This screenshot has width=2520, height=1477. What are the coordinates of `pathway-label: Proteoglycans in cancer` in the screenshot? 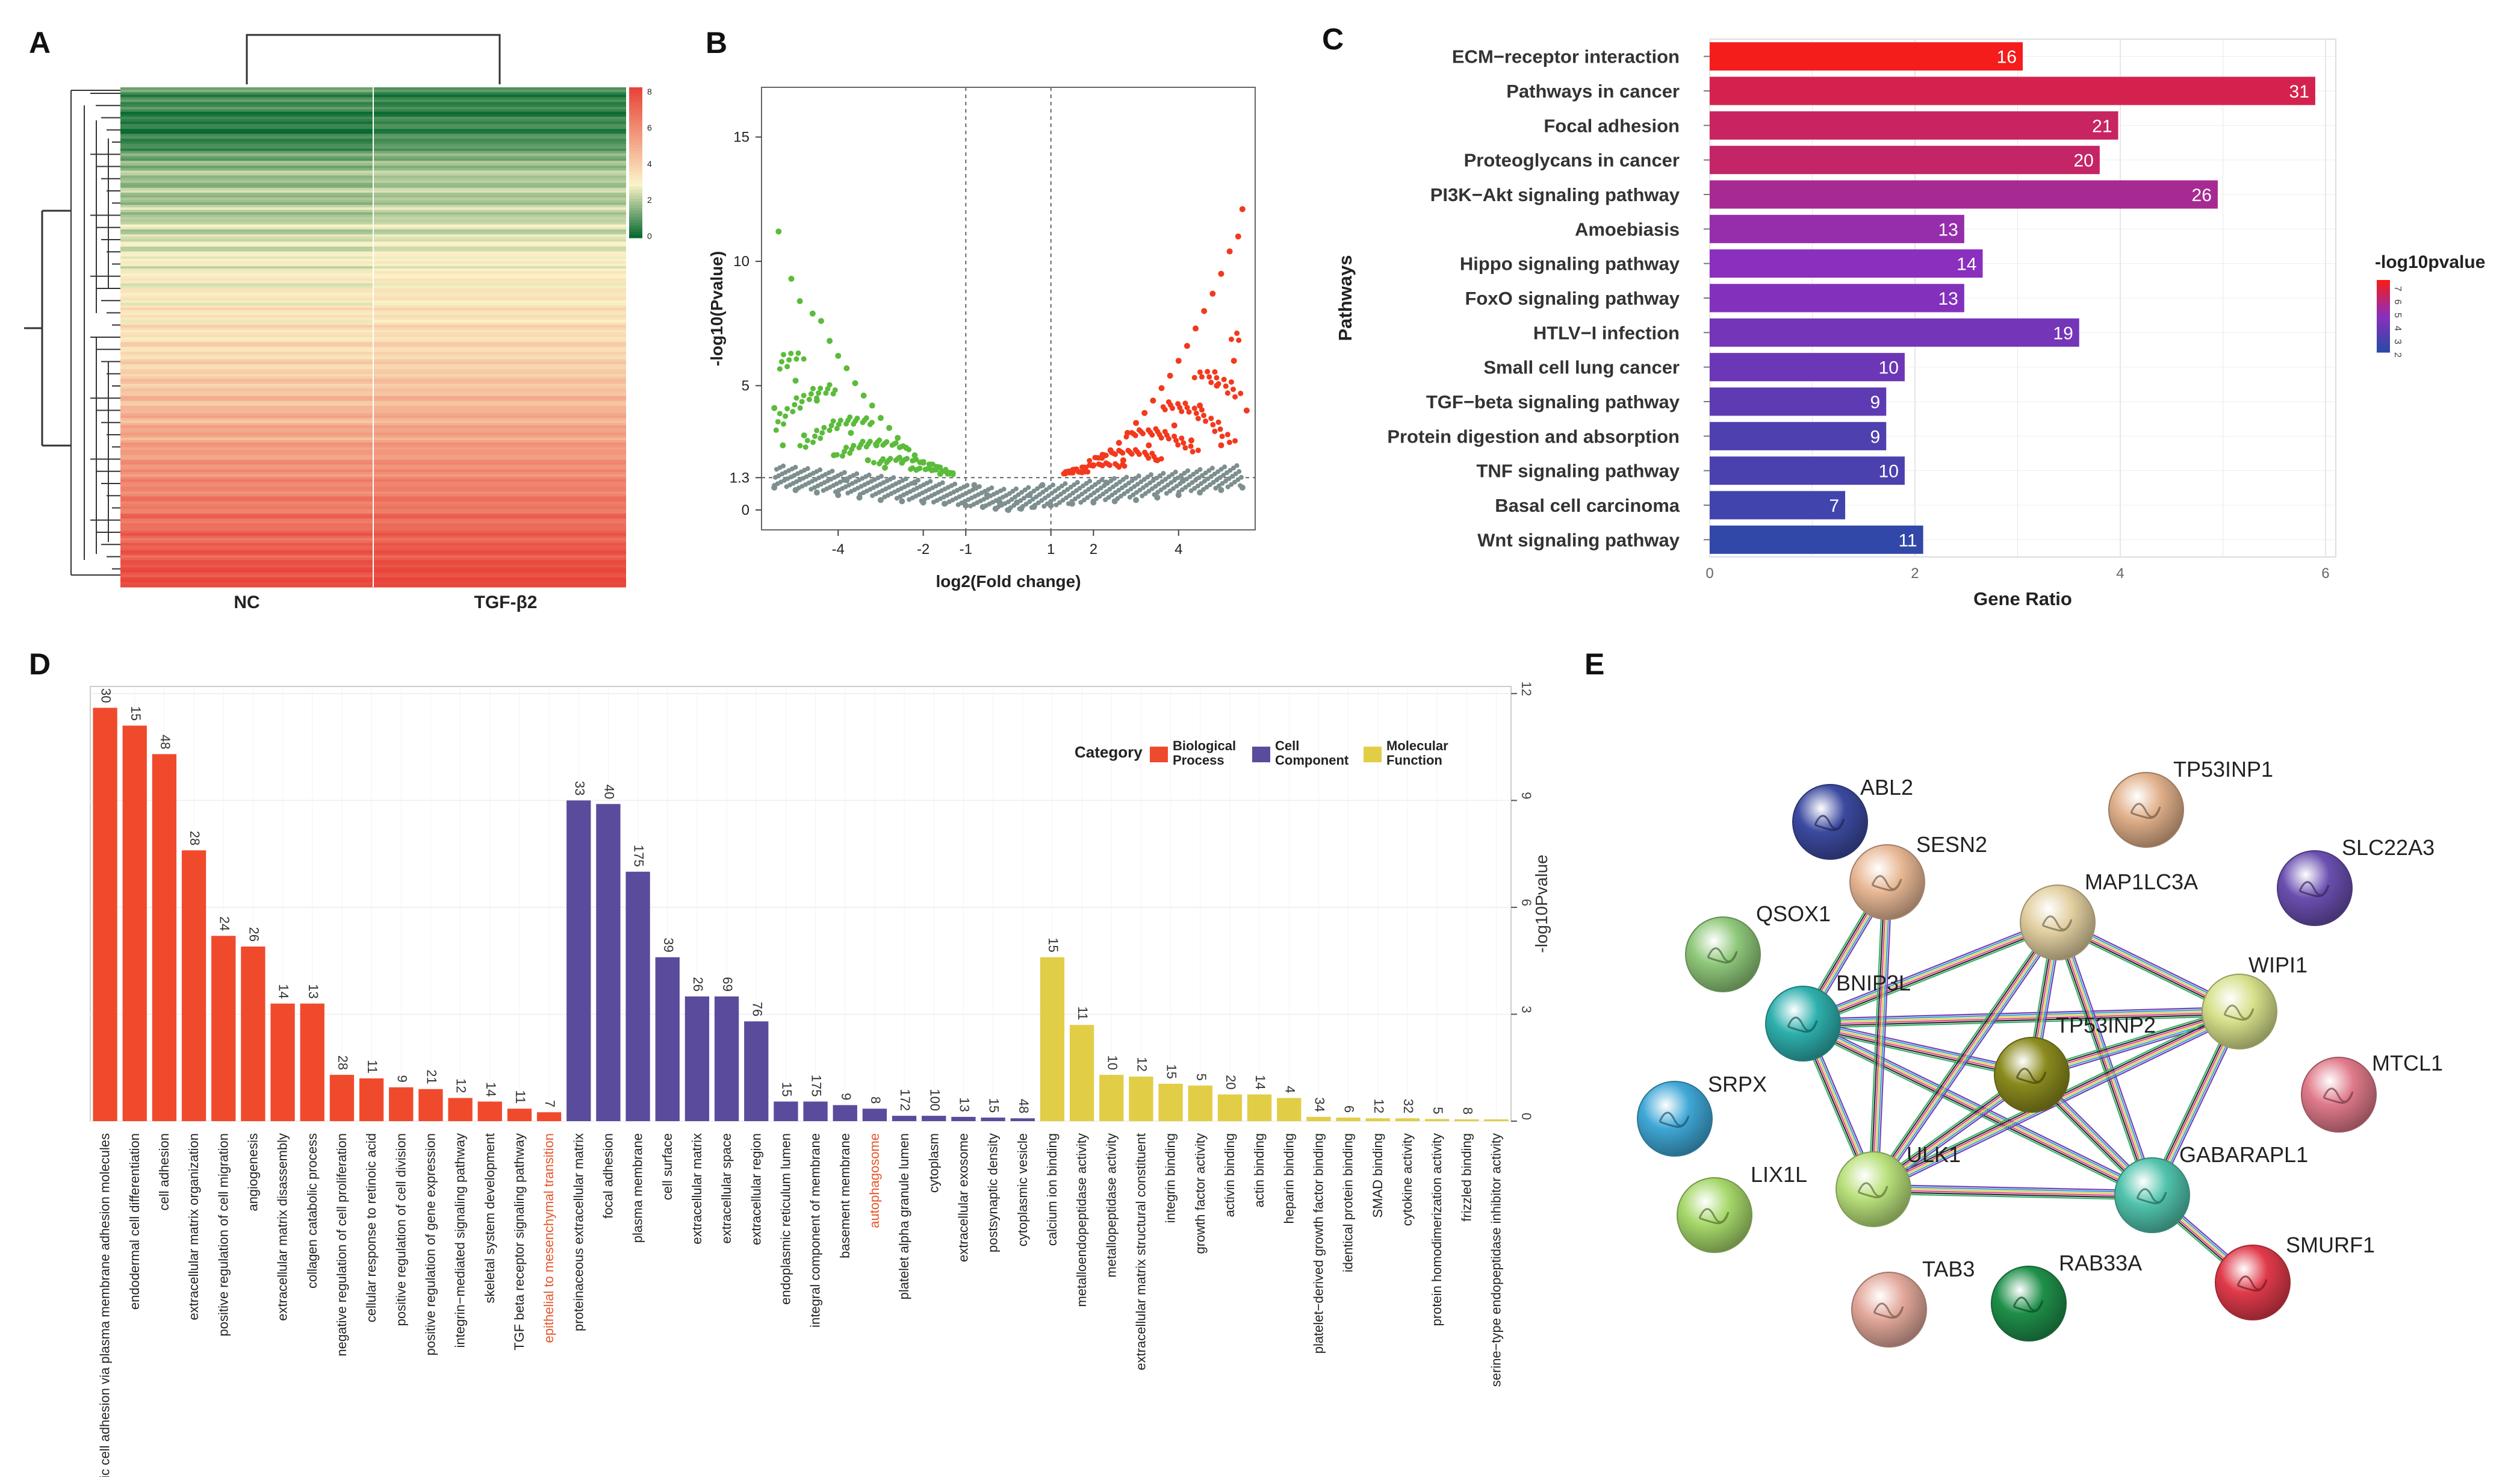 It's located at (1572, 160).